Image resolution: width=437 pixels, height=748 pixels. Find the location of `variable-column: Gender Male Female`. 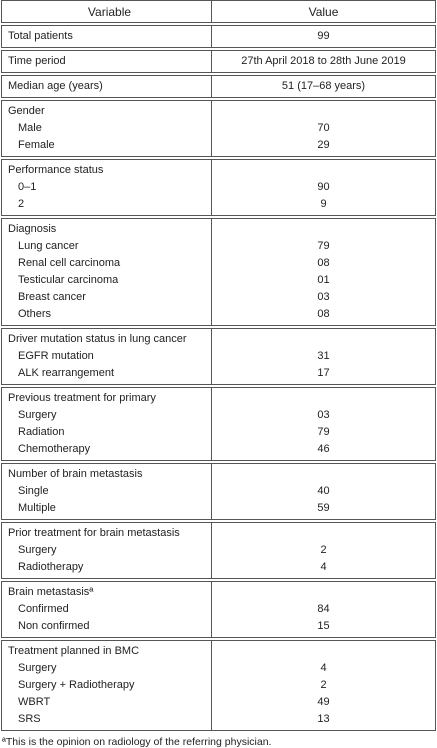

variable-column: Gender Male Female is located at coordinates (106, 128).